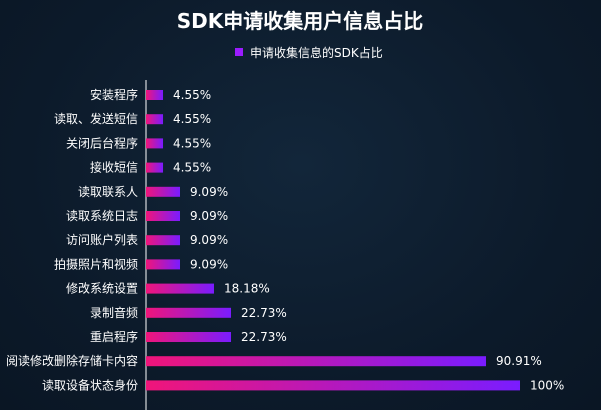 This screenshot has height=410, width=601. I want to click on chart-title: SDK申请收集用户信息占比, so click(300, 21).